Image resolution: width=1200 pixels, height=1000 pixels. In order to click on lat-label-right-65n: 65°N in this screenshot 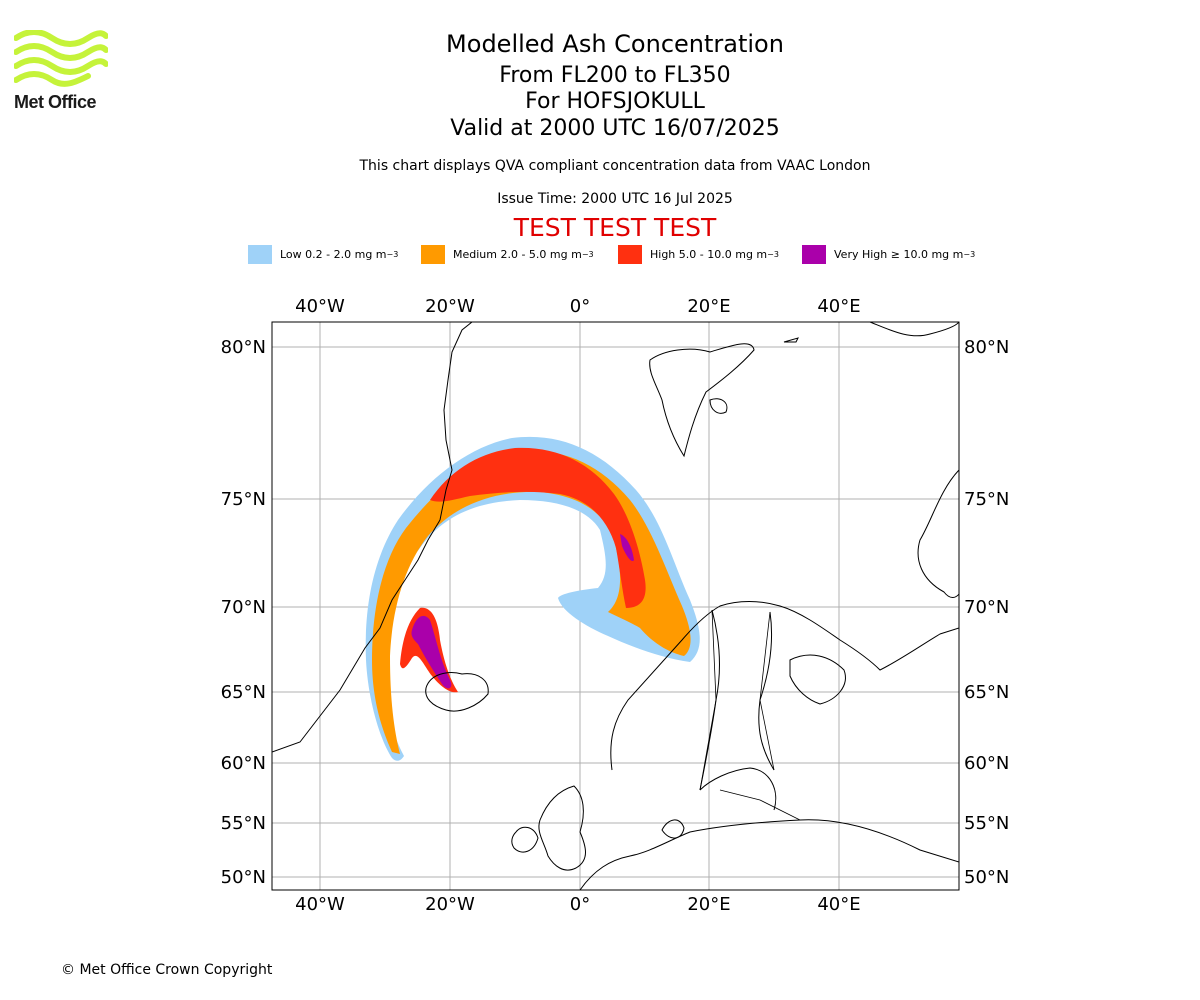, I will do `click(986, 692)`.